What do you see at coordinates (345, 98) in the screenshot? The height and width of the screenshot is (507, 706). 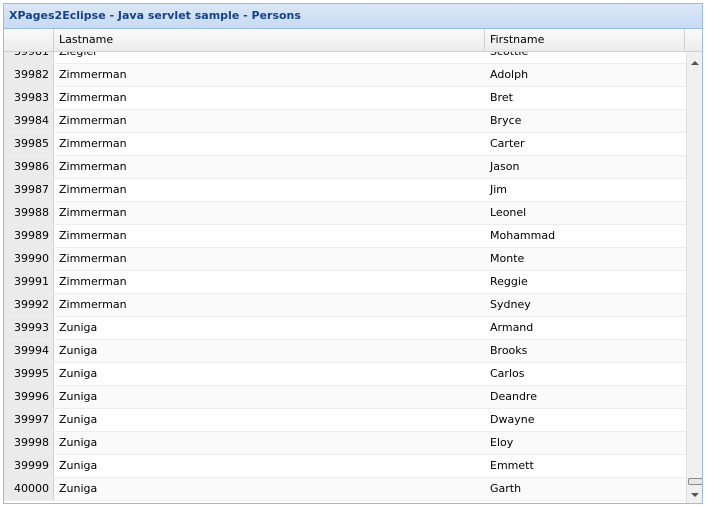 I see `table-row: 39983 Zimmerman Bret` at bounding box center [345, 98].